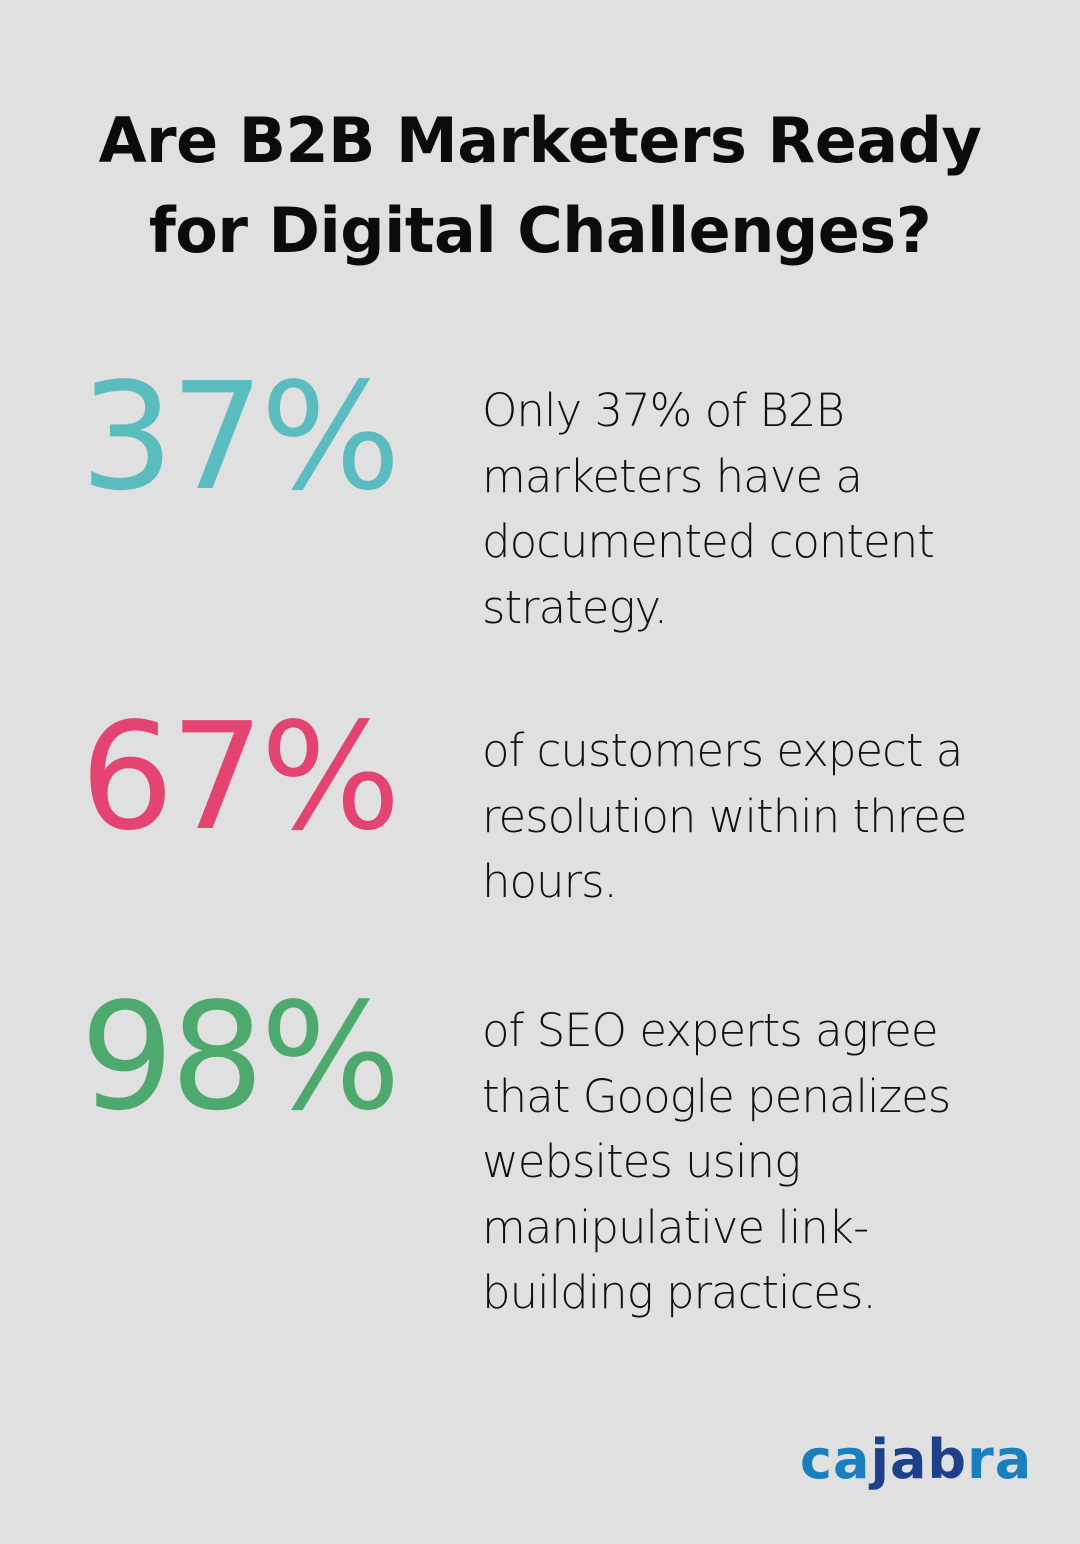 The height and width of the screenshot is (1544, 1080). I want to click on logo-part-3: ra, so click(1000, 1459).